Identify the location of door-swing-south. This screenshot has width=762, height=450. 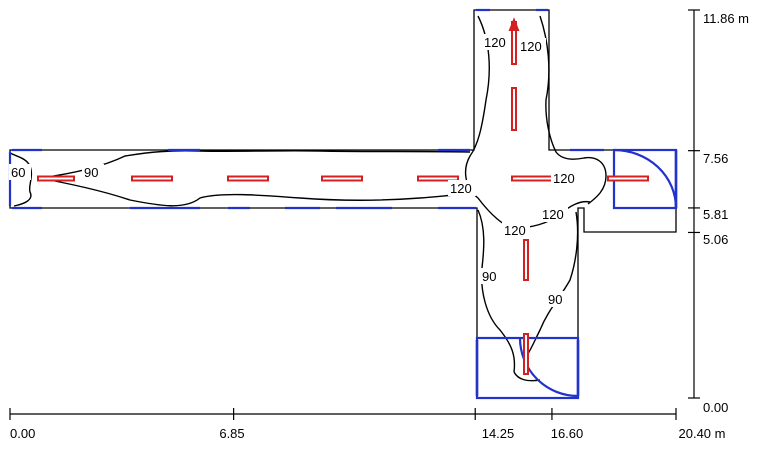
(548, 367).